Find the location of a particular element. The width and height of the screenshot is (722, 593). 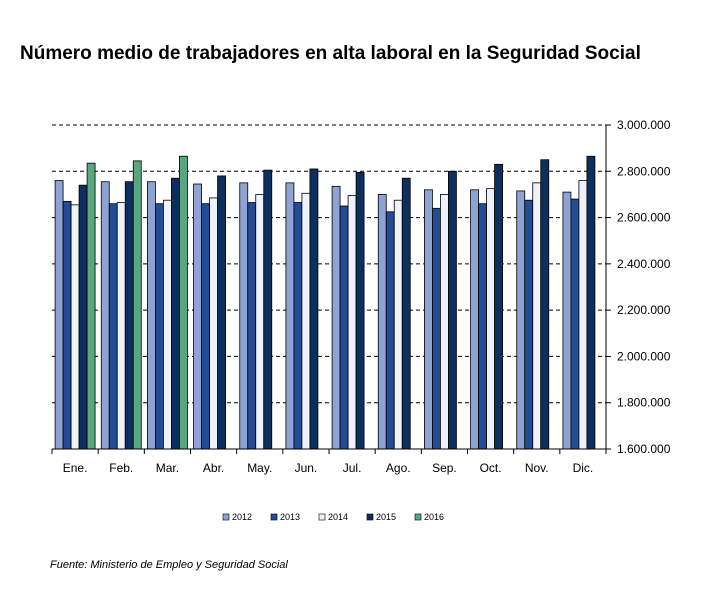

legend-label-2015: 2015 is located at coordinates (386, 517).